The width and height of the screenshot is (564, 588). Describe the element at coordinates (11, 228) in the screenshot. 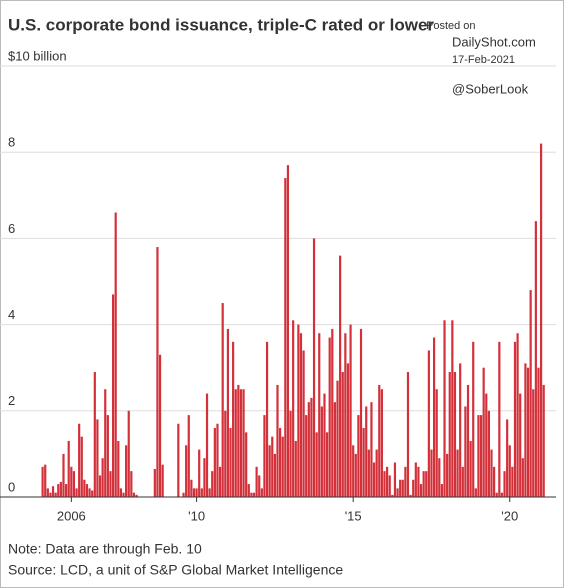

I see `y-tick-label: 6` at that location.